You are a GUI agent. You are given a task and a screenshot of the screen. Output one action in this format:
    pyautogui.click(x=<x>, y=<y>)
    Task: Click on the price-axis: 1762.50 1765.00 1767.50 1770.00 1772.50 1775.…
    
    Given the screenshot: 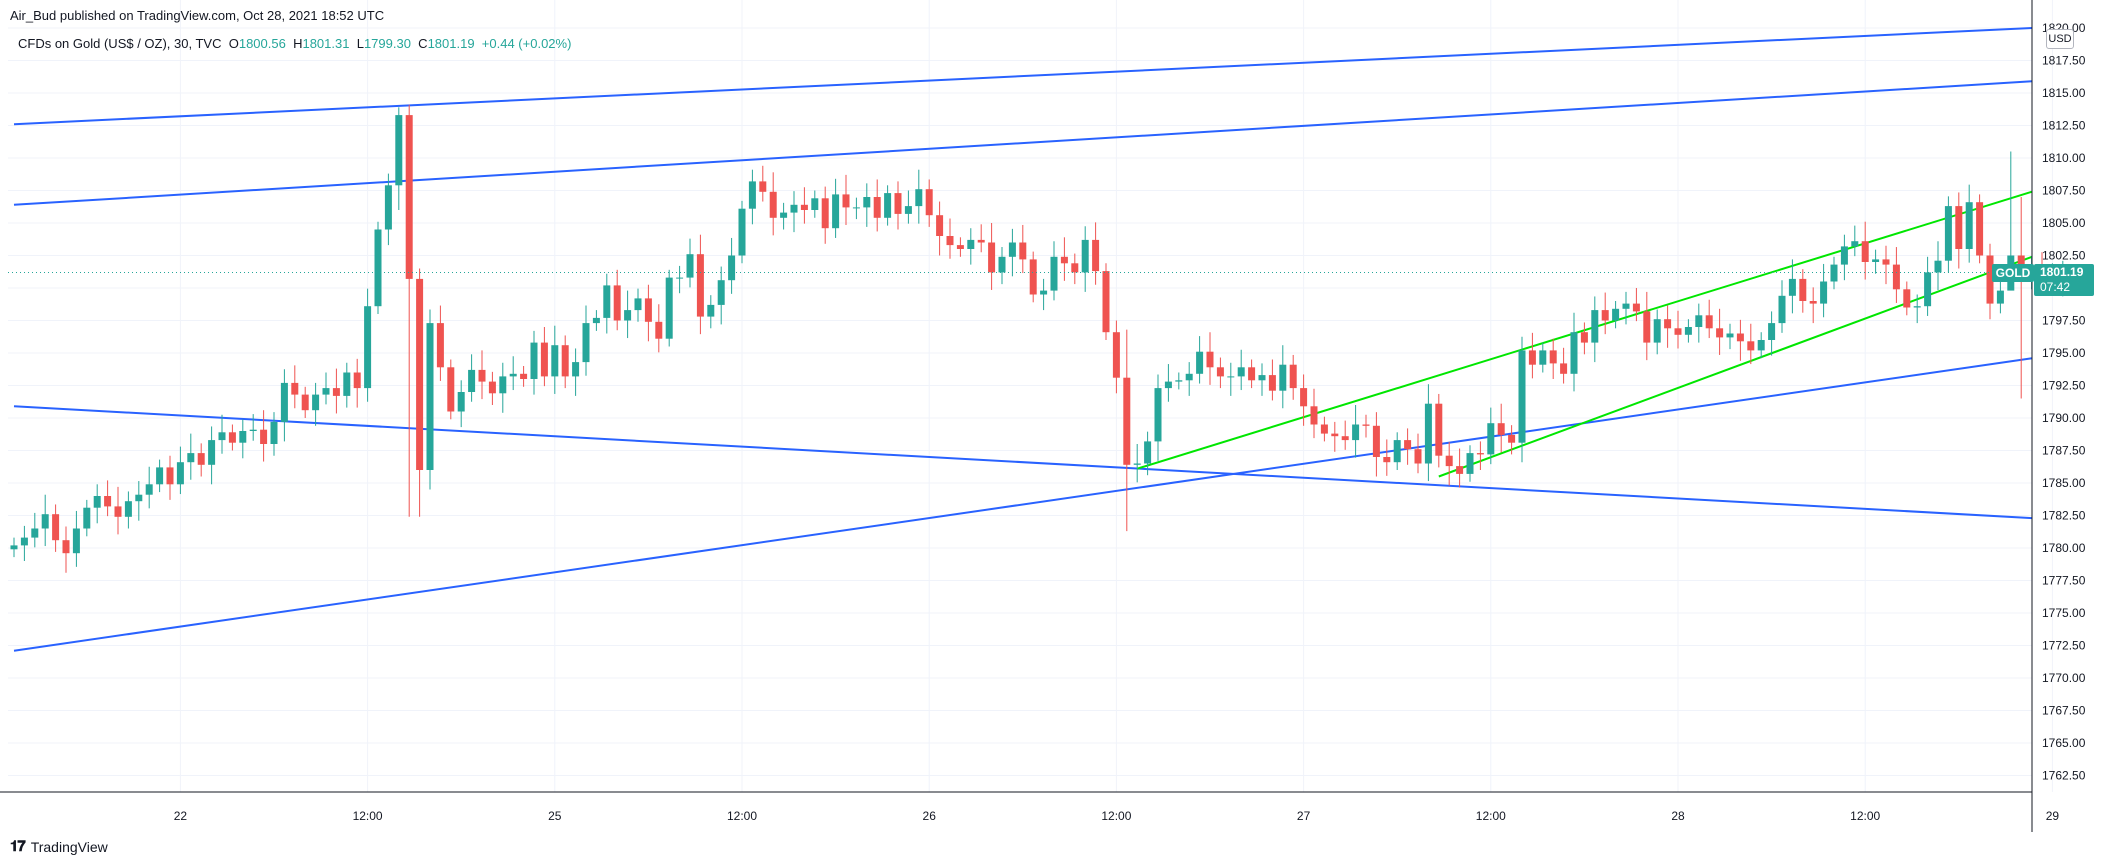 What is the action you would take?
    pyautogui.click(x=2058, y=416)
    